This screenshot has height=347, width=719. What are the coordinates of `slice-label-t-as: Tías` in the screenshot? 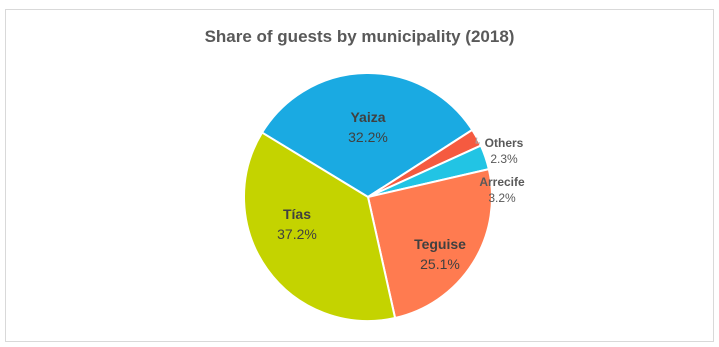 It's located at (297, 214).